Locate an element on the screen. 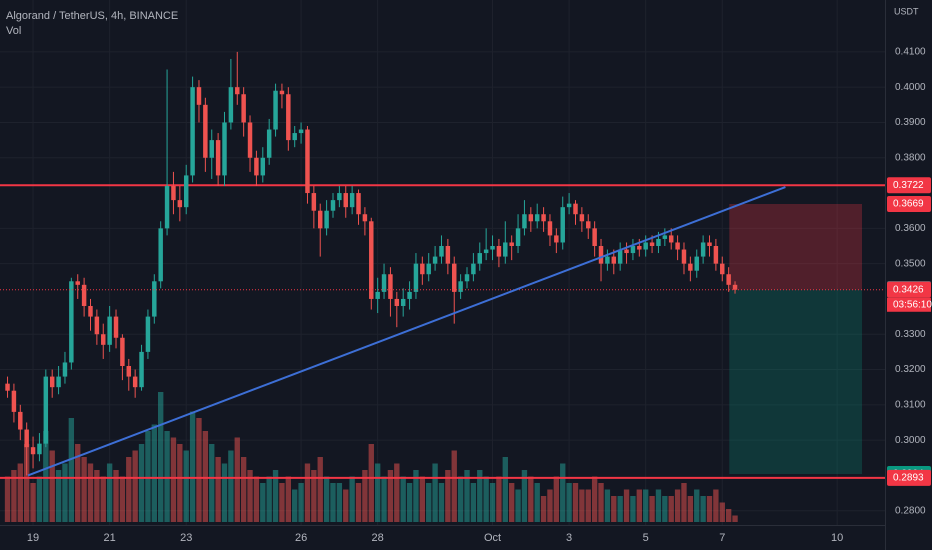 This screenshot has height=550, width=932. x-tick-label: Oct is located at coordinates (492, 538).